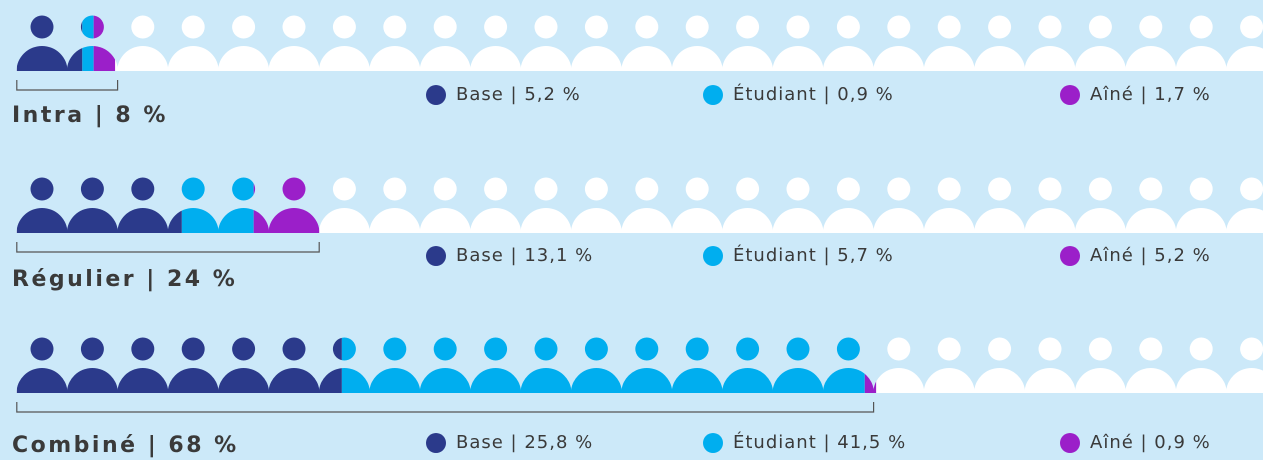  I want to click on legend-label: Base | 13,1 %, so click(524, 255).